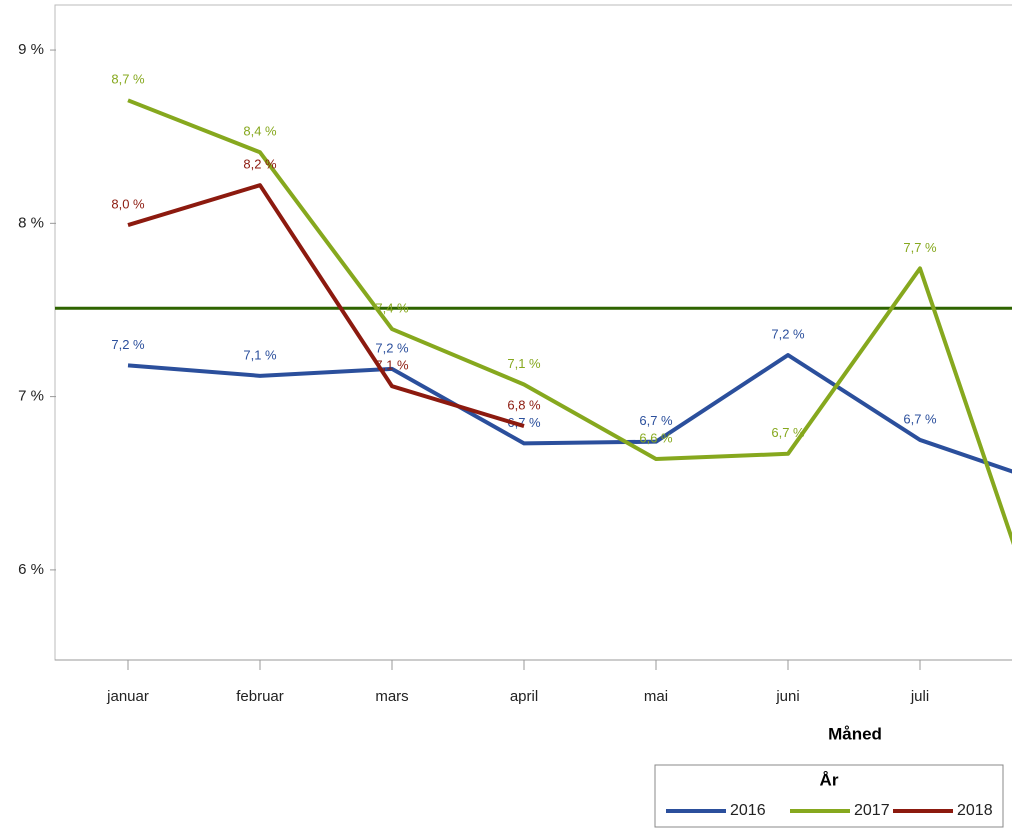  Describe the element at coordinates (524, 405) in the screenshot. I see `data-label: 6,8 %` at that location.